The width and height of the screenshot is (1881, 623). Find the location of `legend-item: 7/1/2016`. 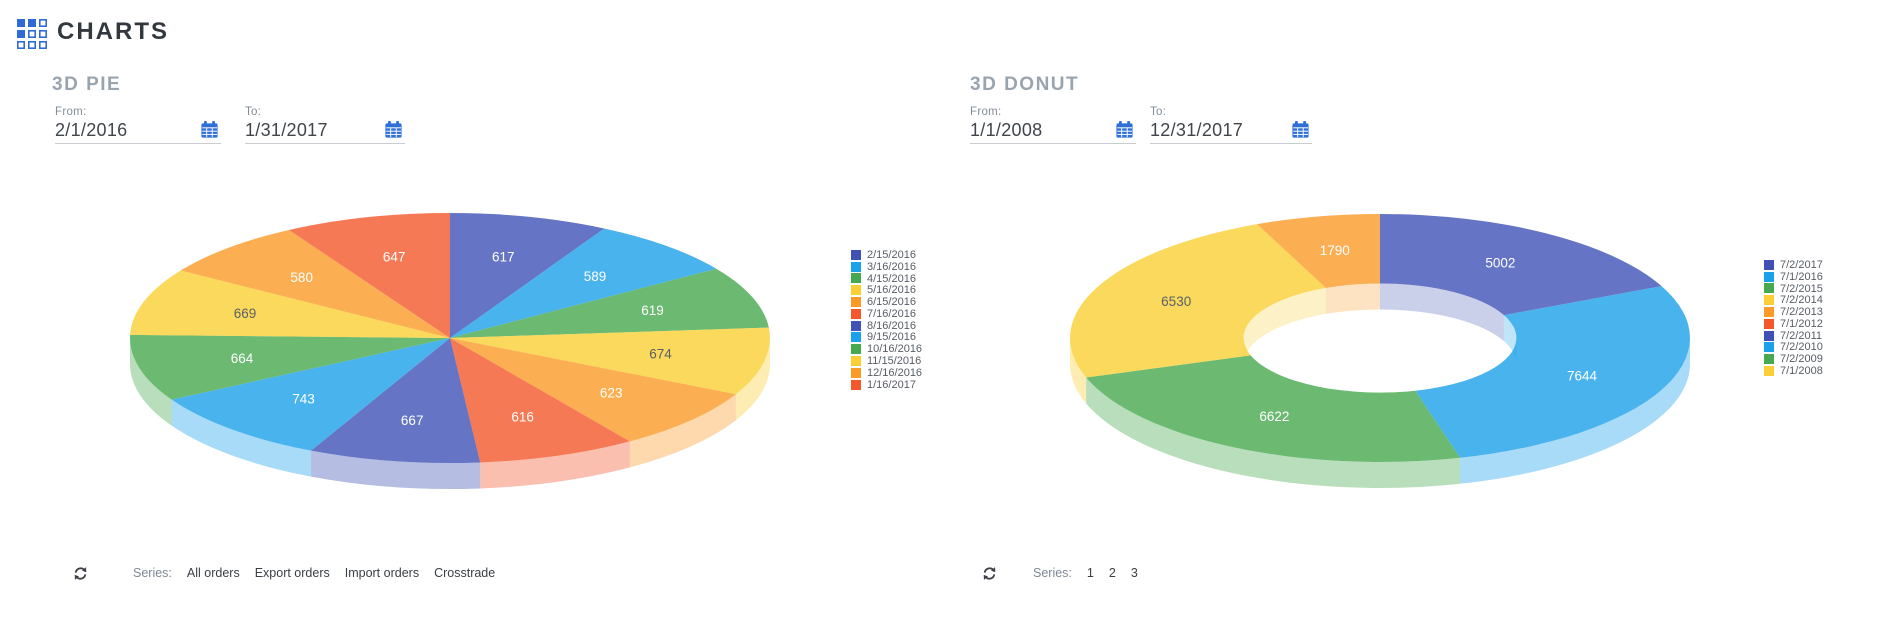

legend-item: 7/1/2016 is located at coordinates (1793, 277).